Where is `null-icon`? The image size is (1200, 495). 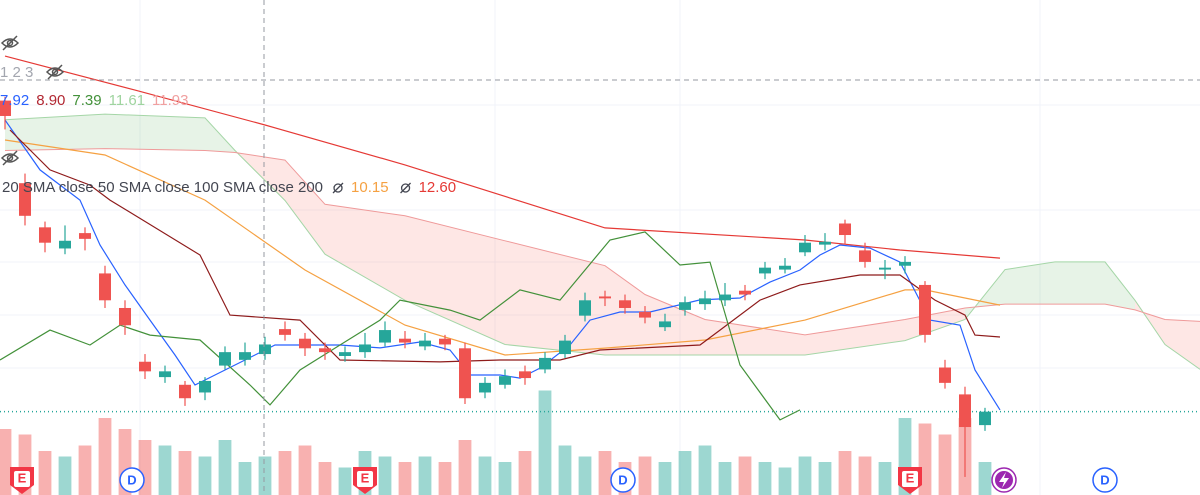 null-icon is located at coordinates (405, 188).